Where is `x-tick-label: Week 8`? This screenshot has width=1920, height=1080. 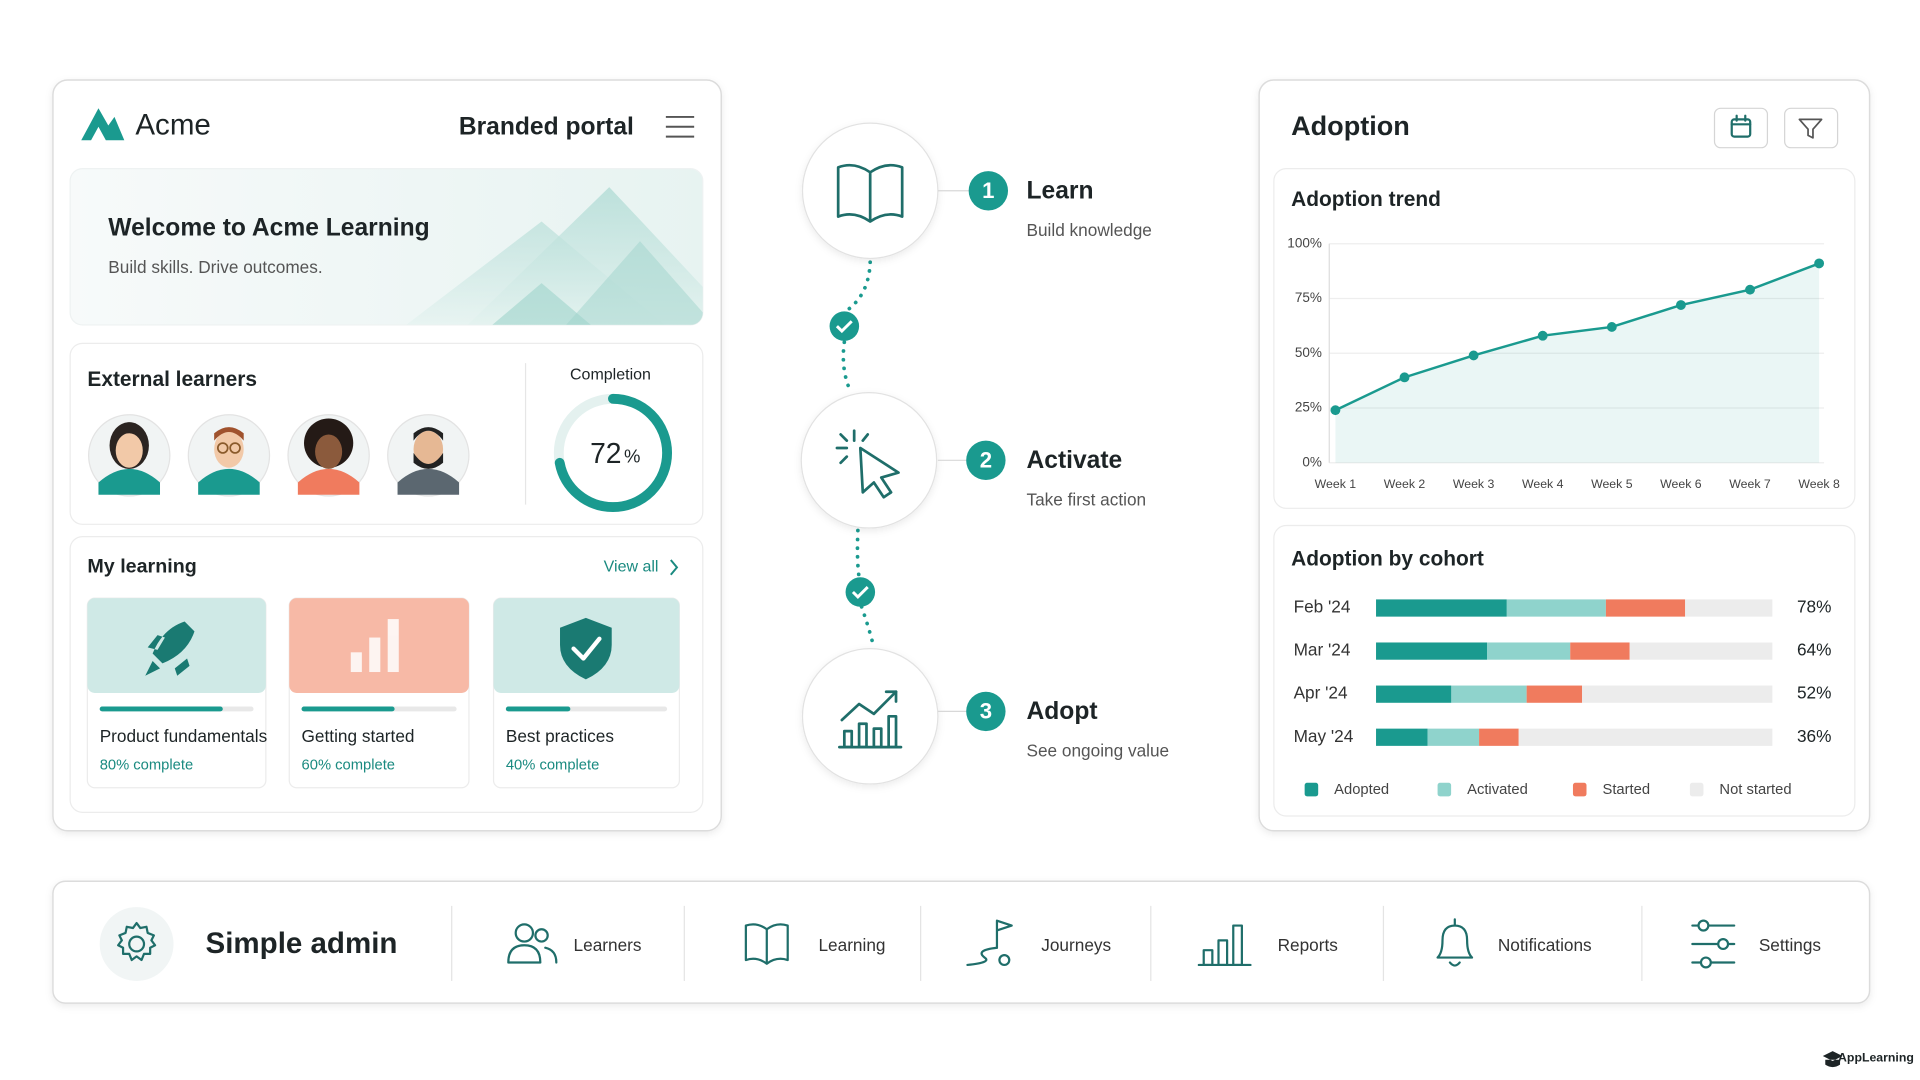
x-tick-label: Week 8 is located at coordinates (1819, 484).